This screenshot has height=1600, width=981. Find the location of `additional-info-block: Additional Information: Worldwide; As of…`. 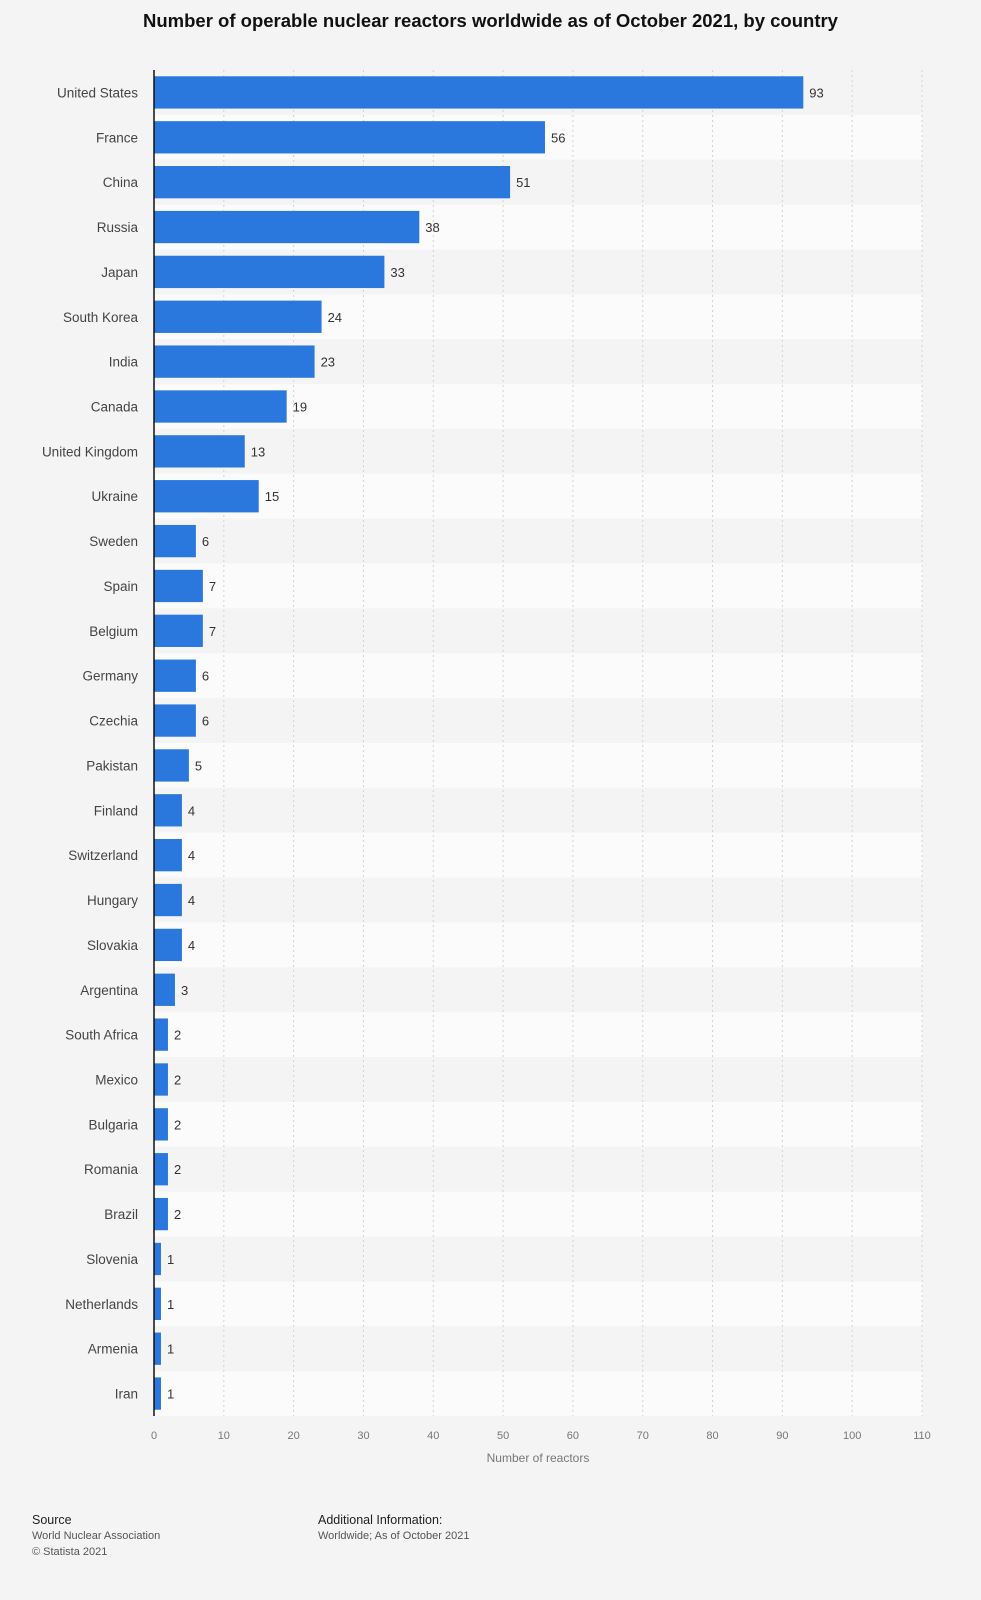

additional-info-block: Additional Information: Worldwide; As of… is located at coordinates (393, 1528).